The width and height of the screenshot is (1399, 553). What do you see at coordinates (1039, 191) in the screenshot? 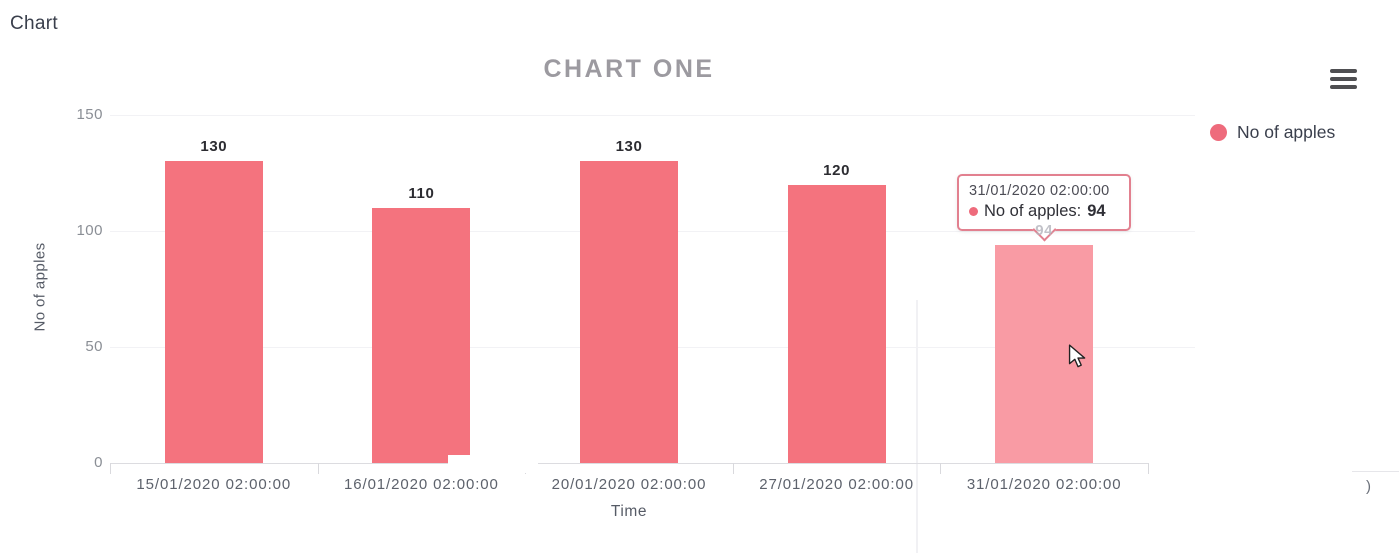
I see `tooltip-date: 31/01/2020 02:00:00` at bounding box center [1039, 191].